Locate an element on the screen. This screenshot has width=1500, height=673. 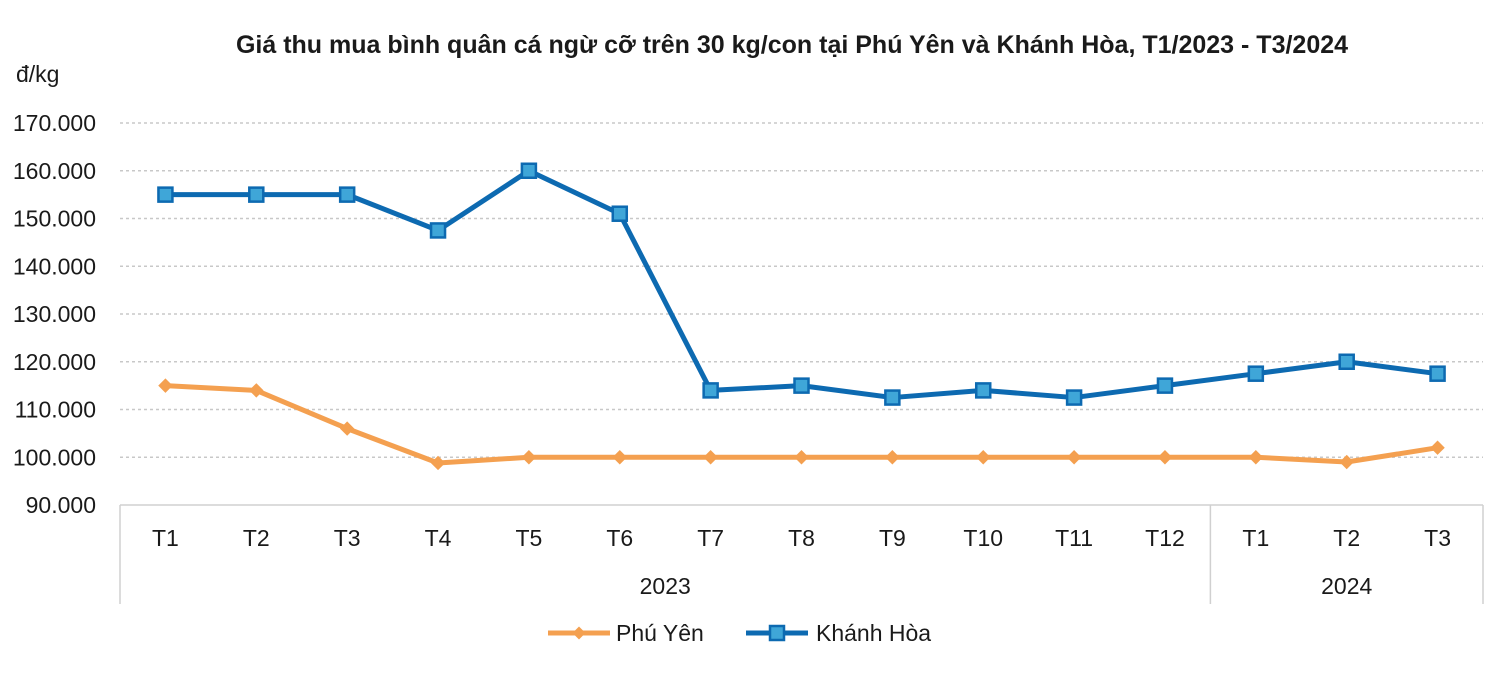
x-axis-frame is located at coordinates (801, 554).